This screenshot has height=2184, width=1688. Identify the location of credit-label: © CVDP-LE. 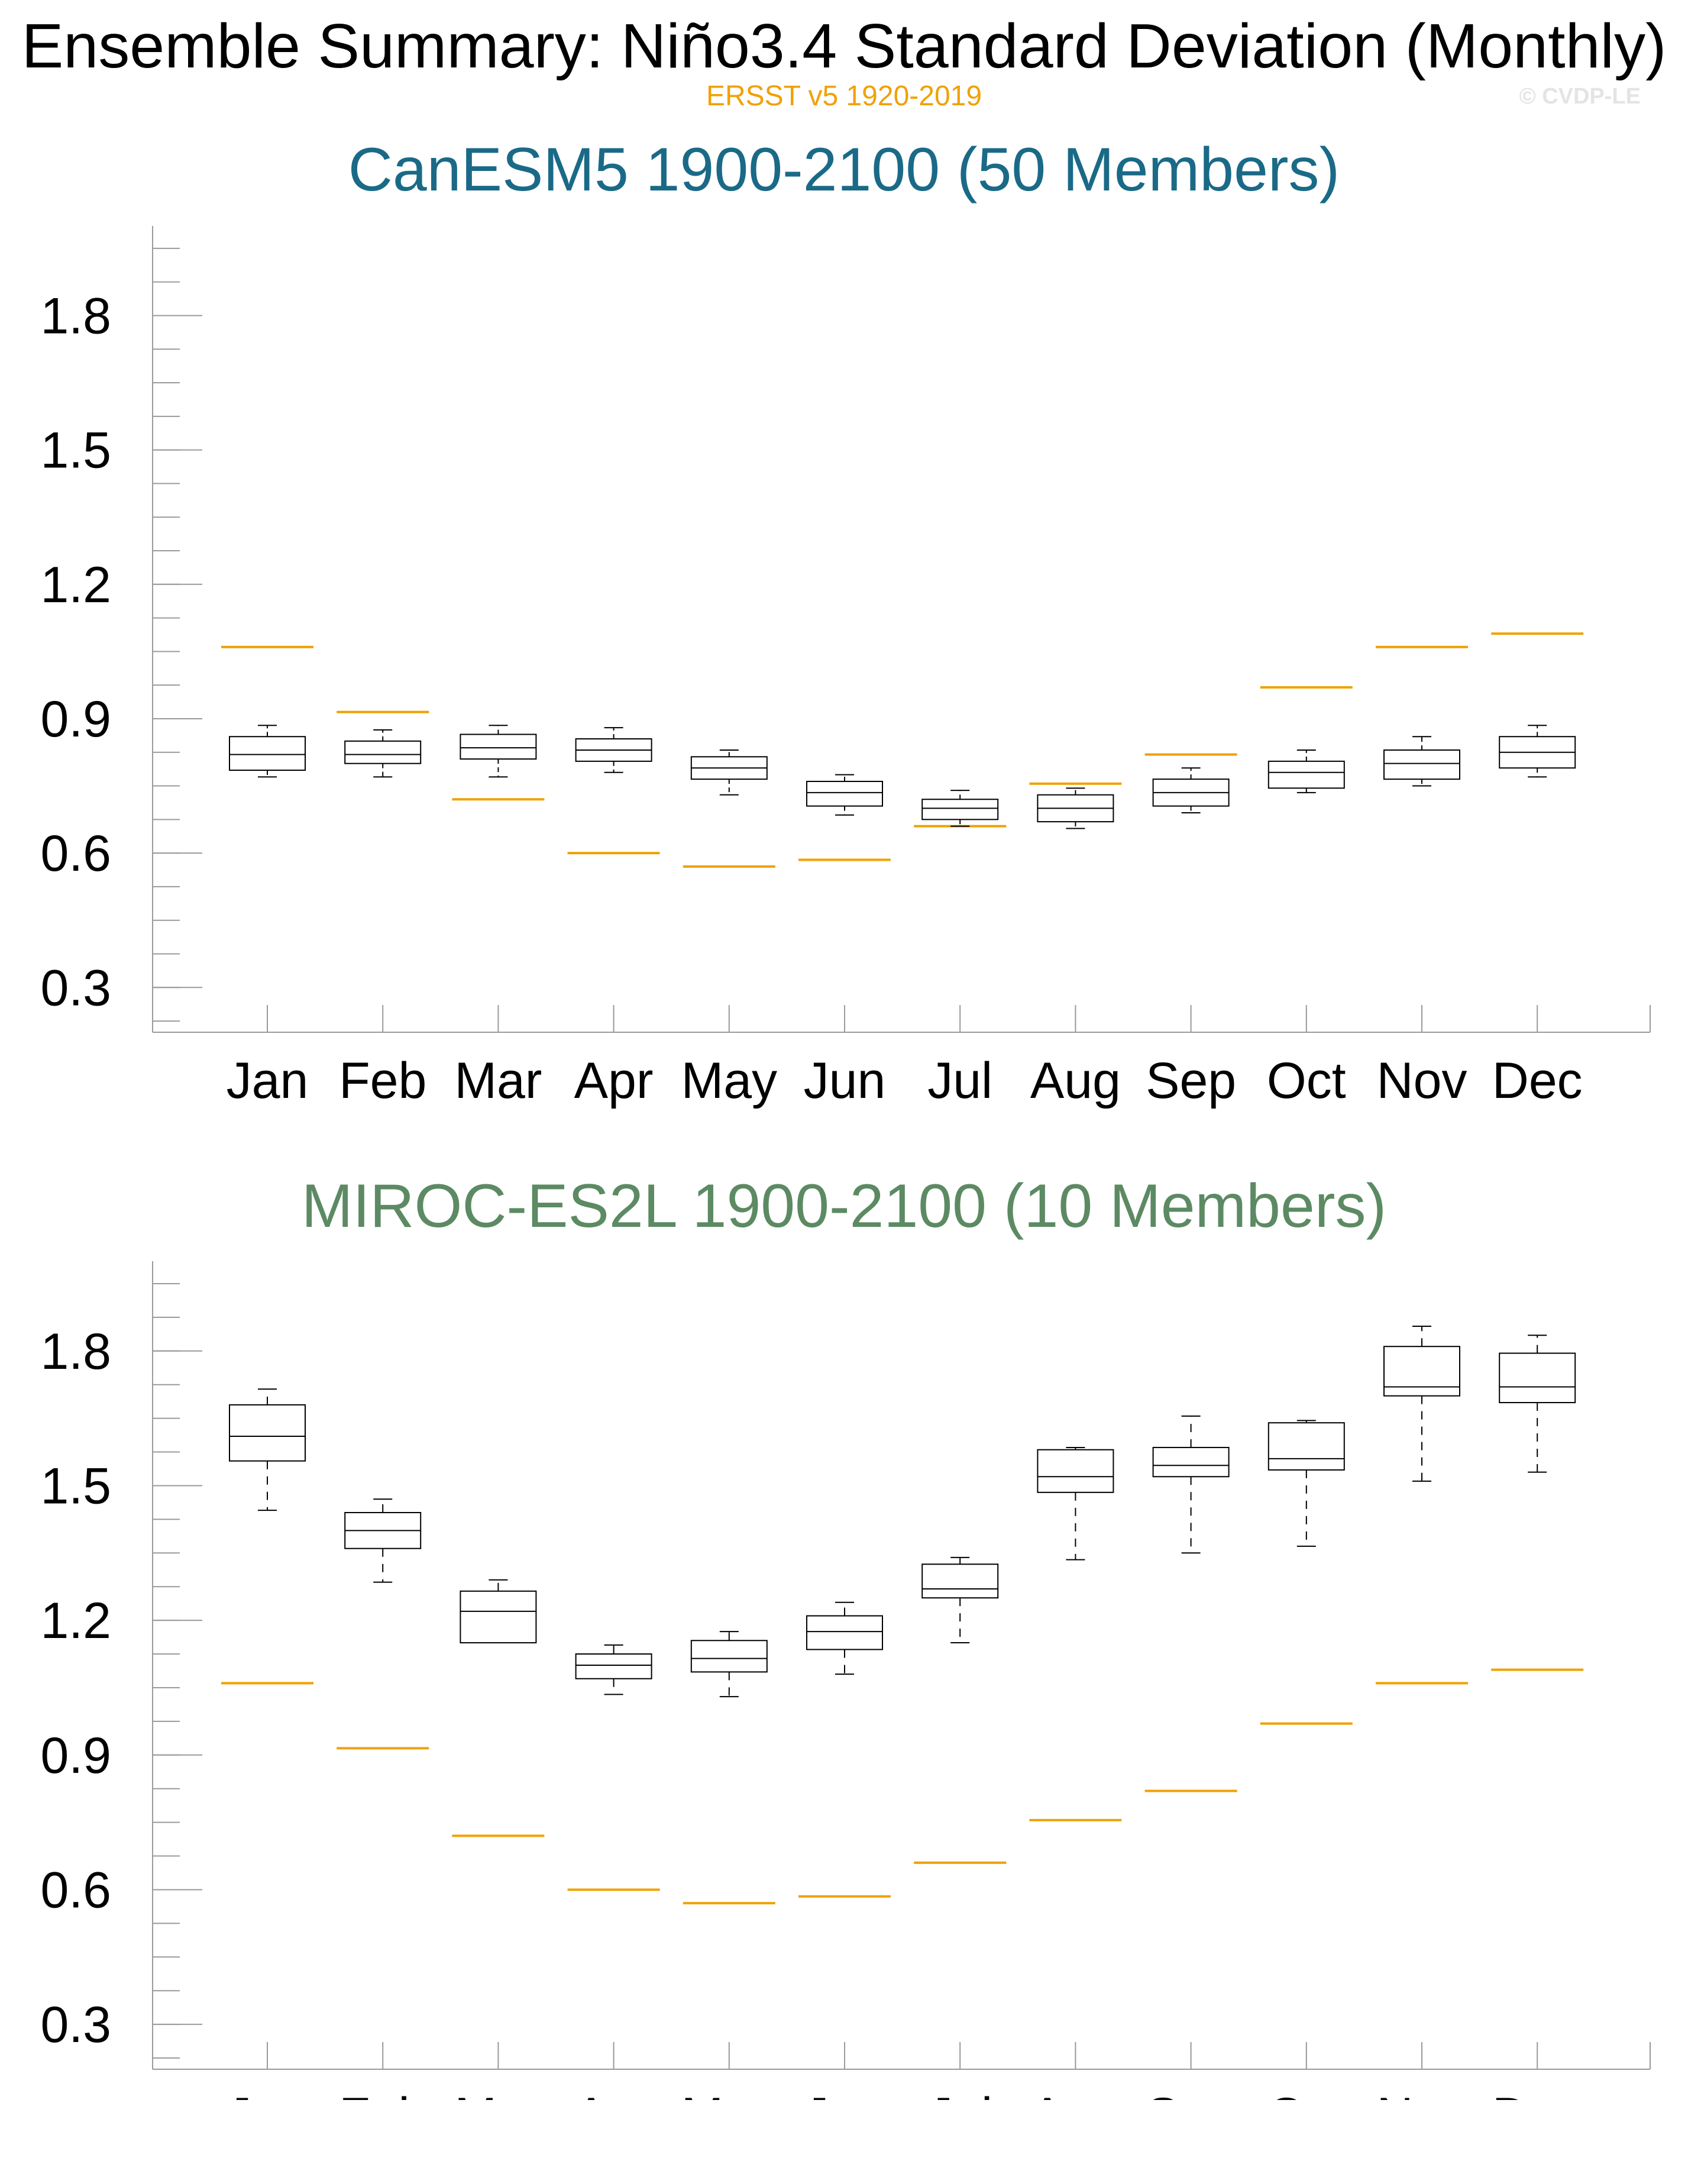
(1580, 96).